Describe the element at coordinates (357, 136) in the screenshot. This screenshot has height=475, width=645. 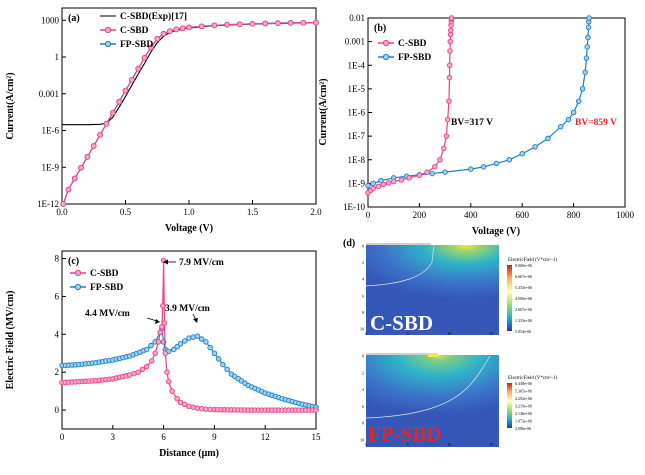
I see `b-ytick-label: 1E-7` at that location.